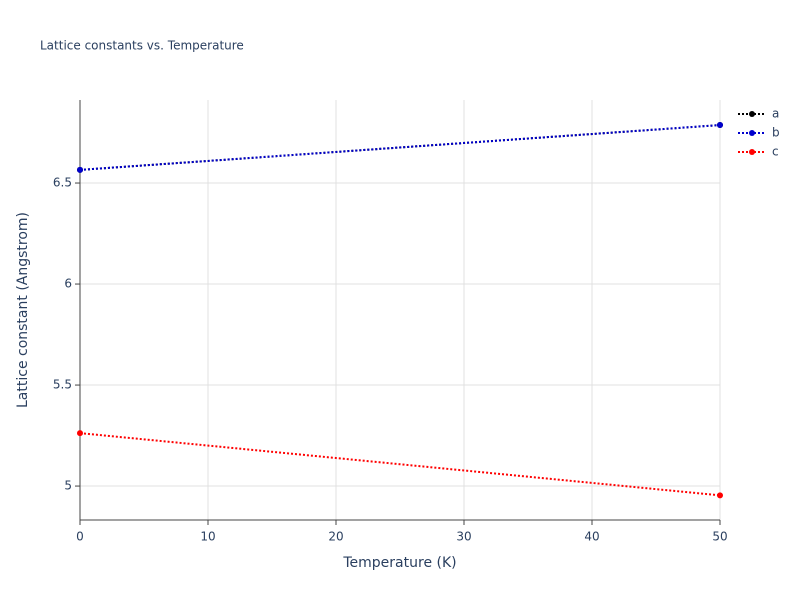  Describe the element at coordinates (80, 537) in the screenshot. I see `x-tick-label: 0` at that location.